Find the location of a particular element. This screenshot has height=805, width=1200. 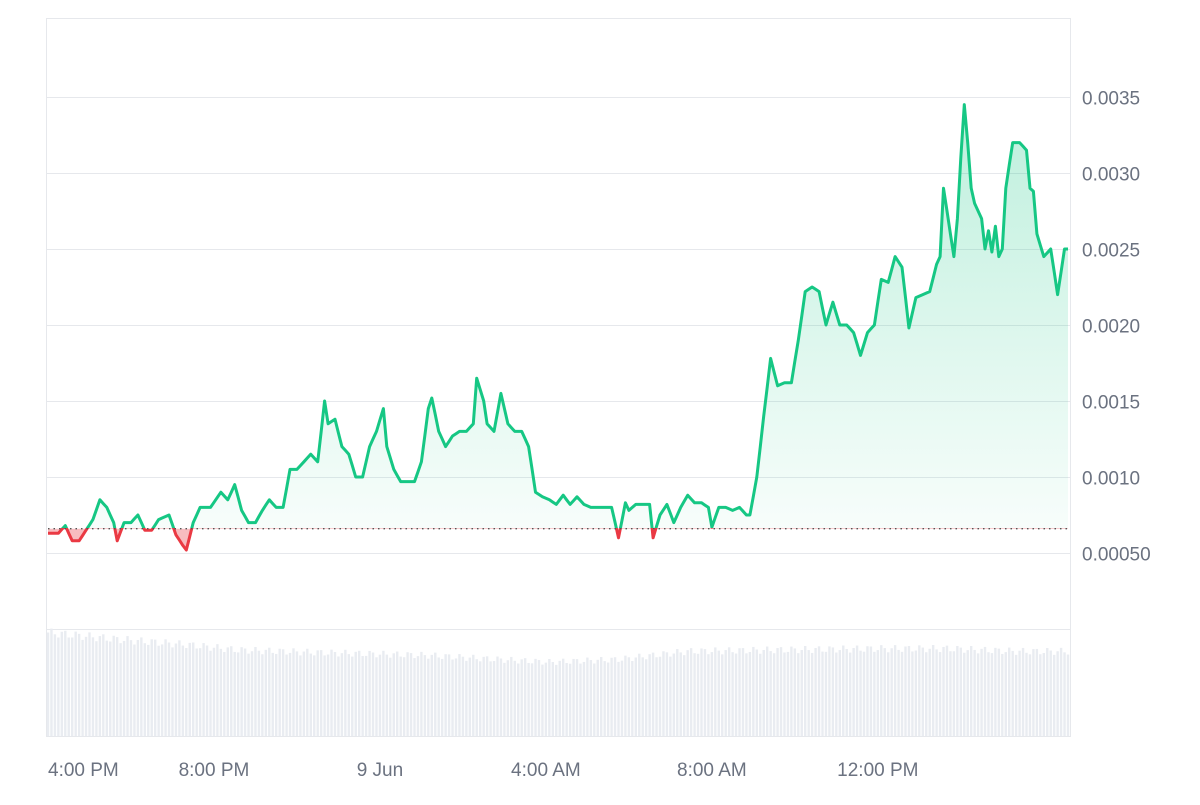

x-tick-label: 9 Jun is located at coordinates (380, 770).